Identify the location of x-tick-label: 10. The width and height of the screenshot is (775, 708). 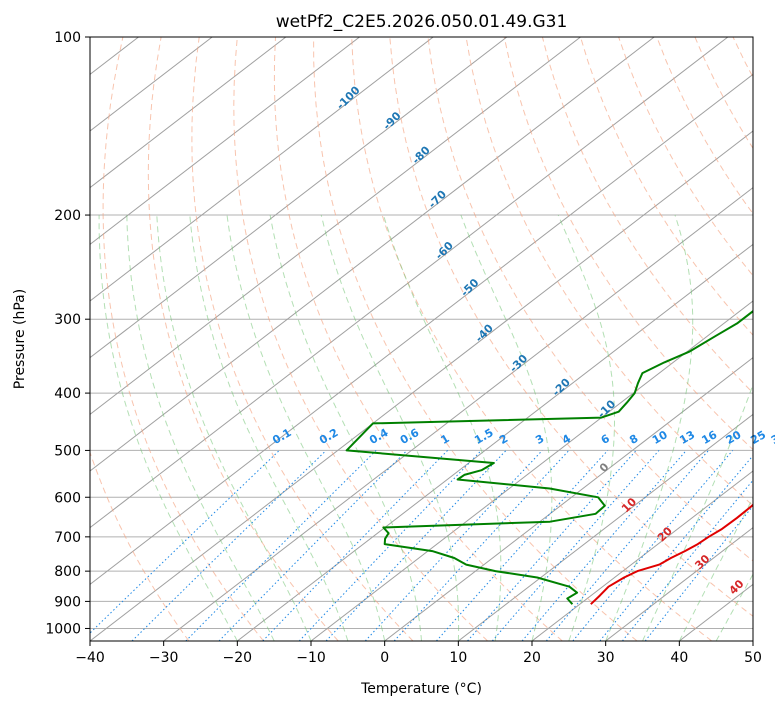
(458, 658).